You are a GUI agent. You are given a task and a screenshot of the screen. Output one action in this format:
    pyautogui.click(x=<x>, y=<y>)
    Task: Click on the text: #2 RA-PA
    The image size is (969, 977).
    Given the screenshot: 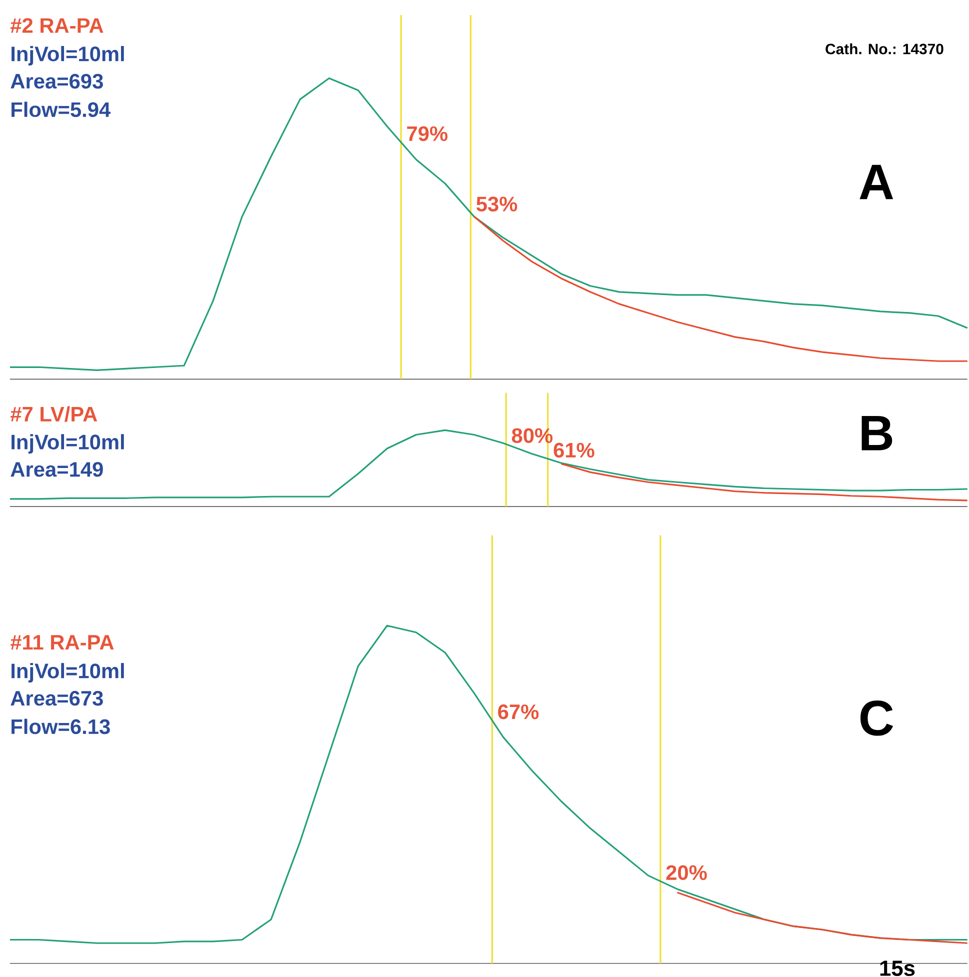 What is the action you would take?
    pyautogui.click(x=57, y=25)
    